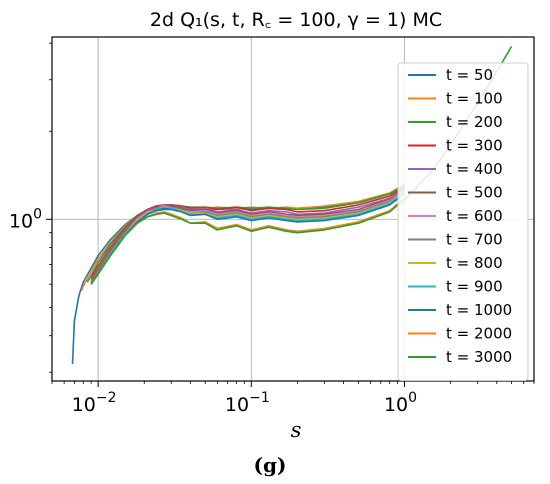 This screenshot has width=550, height=484. What do you see at coordinates (293, 398) in the screenshot?
I see `x-axis-ticks: 10⁻² 10⁻¹ 10⁰` at bounding box center [293, 398].